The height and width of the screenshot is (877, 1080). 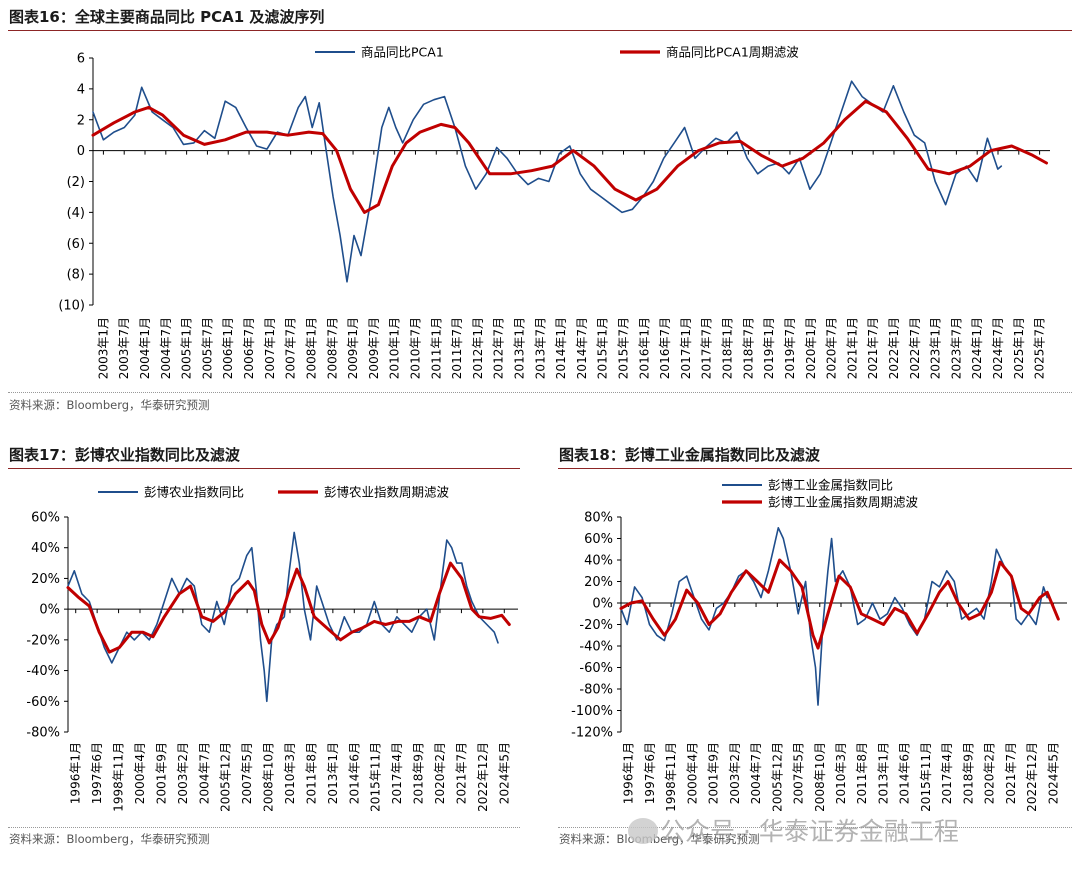 What do you see at coordinates (109, 839) in the screenshot?
I see `figure17-source: 资料来源：Bloomberg，华泰研究预测` at bounding box center [109, 839].